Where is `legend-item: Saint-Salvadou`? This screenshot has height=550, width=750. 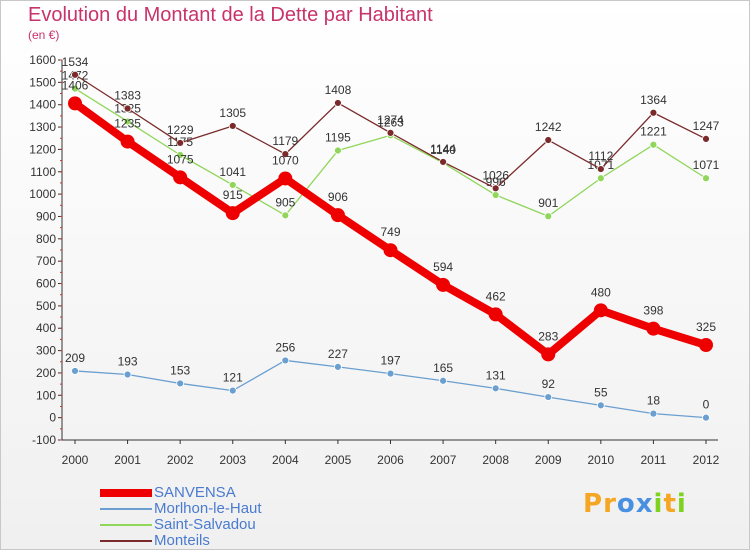
legend-item: Saint-Salvadou is located at coordinates (230, 525).